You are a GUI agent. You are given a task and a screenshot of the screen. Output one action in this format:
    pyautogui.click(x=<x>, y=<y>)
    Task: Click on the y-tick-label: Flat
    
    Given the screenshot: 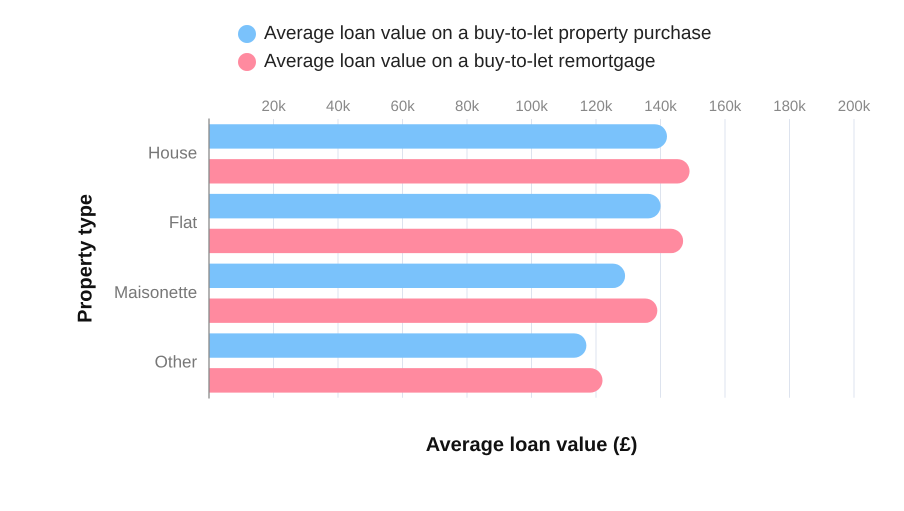 What is the action you would take?
    pyautogui.click(x=183, y=222)
    